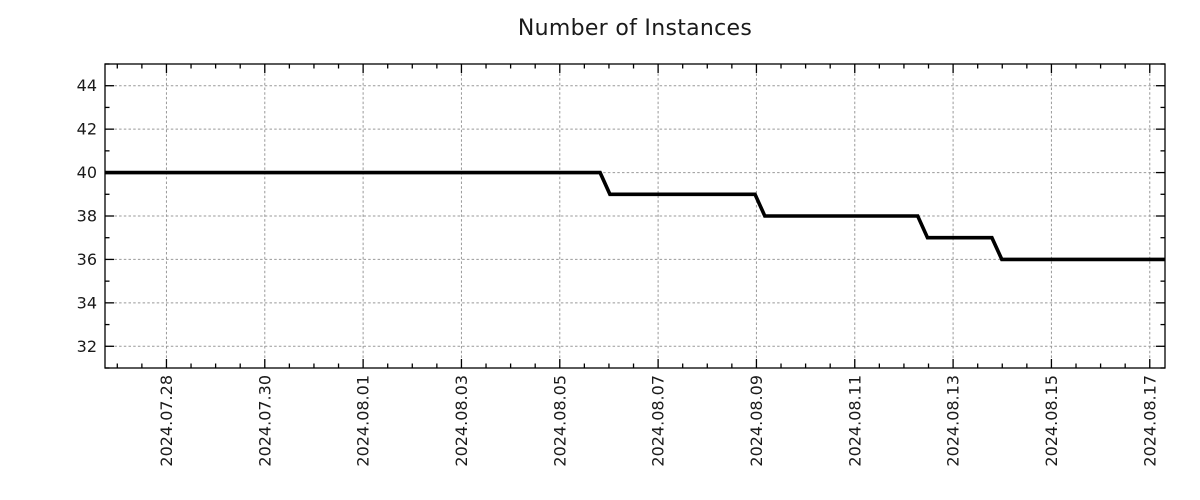  Describe the element at coordinates (1051, 421) in the screenshot. I see `x-tick-label: 2024.08.15` at that location.